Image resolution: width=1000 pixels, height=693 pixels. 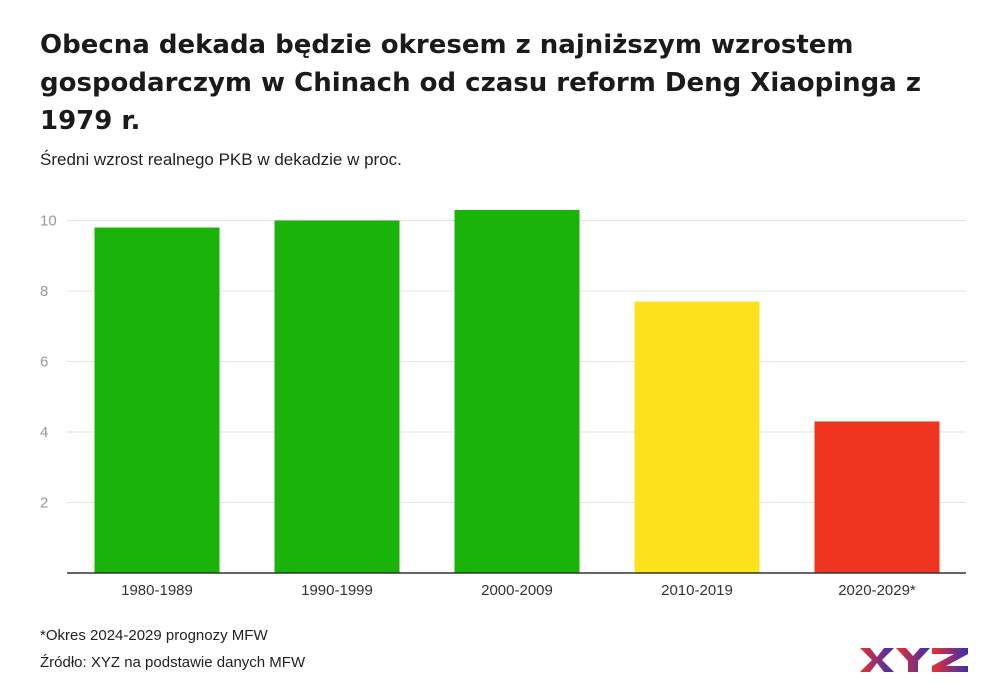 I want to click on x-tick-label: 1990-1999, so click(x=337, y=590).